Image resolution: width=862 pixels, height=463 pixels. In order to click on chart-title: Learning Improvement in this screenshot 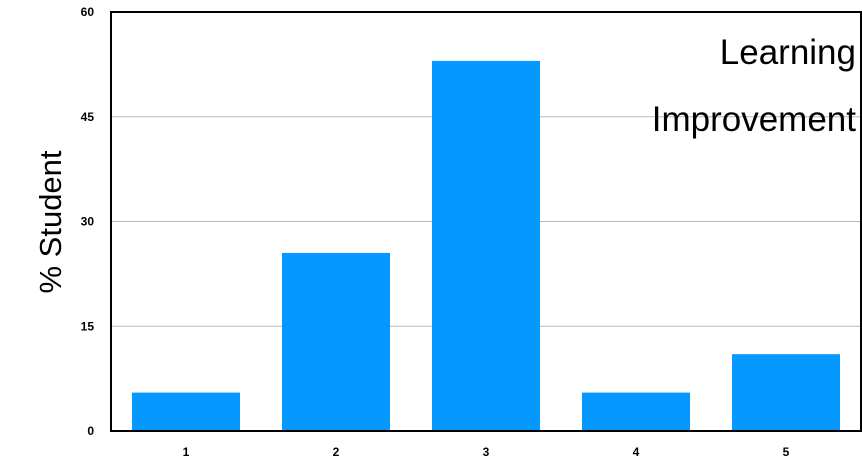, I will do `click(754, 86)`.